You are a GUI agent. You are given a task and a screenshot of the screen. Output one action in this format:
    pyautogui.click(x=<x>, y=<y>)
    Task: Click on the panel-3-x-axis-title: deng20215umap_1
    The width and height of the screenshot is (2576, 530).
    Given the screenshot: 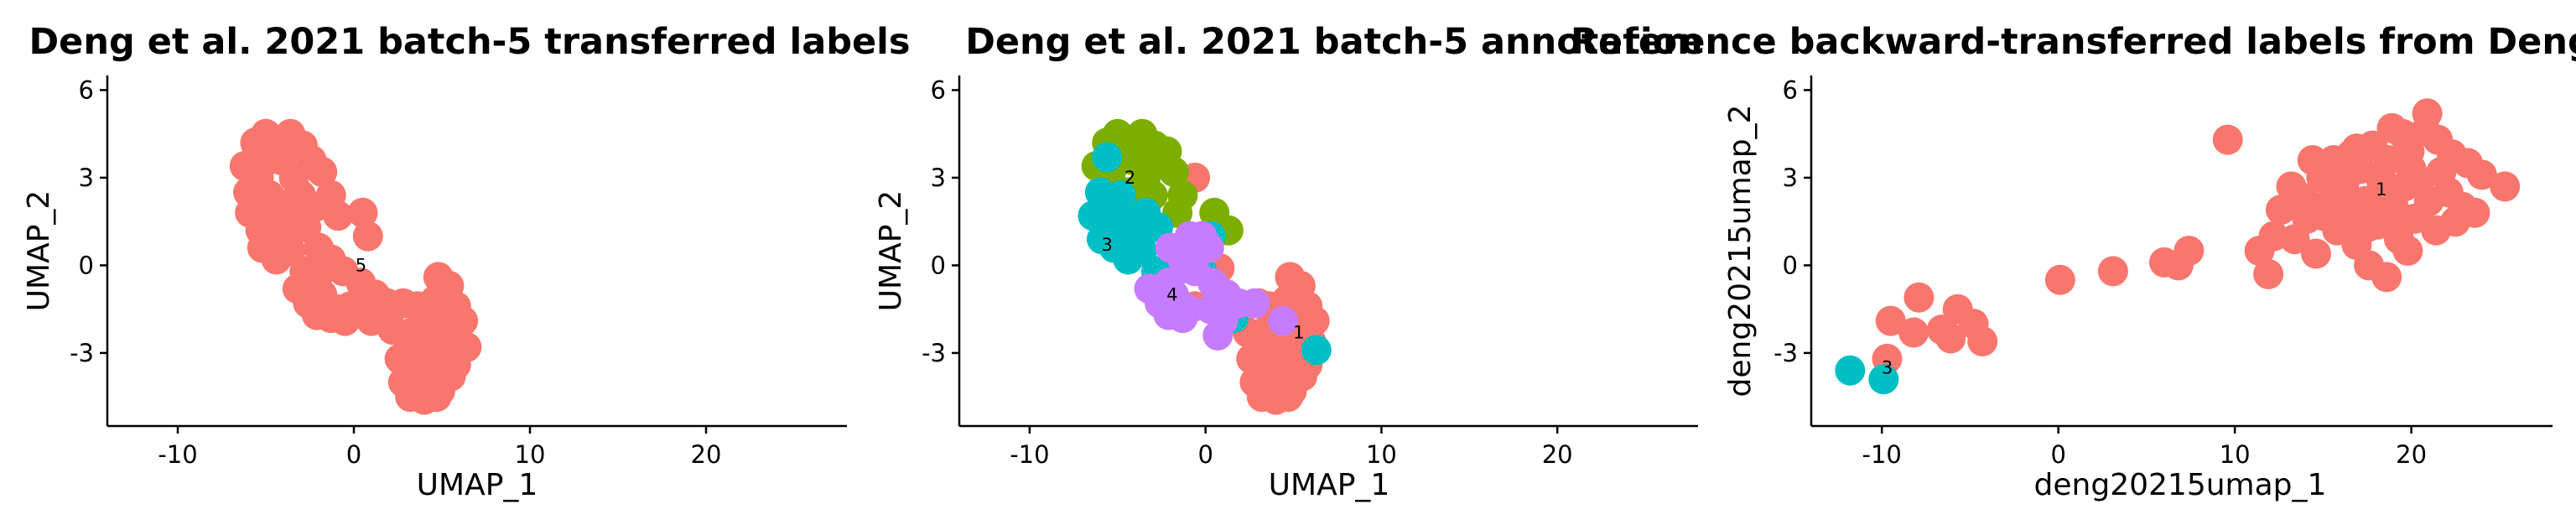 What is the action you would take?
    pyautogui.click(x=2180, y=485)
    